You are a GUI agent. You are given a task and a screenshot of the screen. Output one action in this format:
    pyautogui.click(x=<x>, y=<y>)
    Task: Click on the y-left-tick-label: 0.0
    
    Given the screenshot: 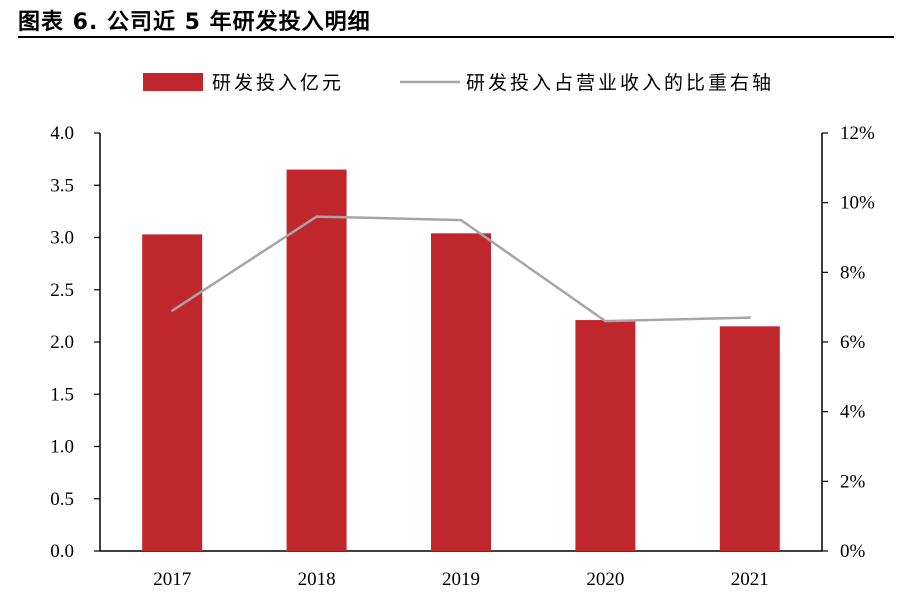 What is the action you would take?
    pyautogui.click(x=62, y=551)
    